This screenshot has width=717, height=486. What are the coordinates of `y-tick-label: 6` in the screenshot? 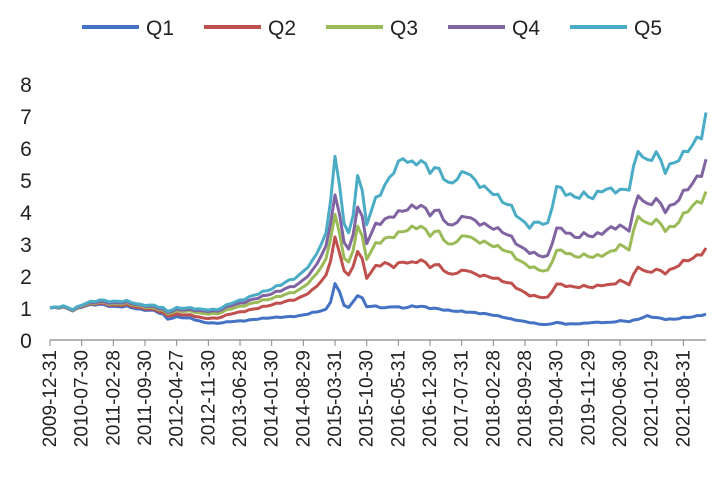 It's located at (26, 149).